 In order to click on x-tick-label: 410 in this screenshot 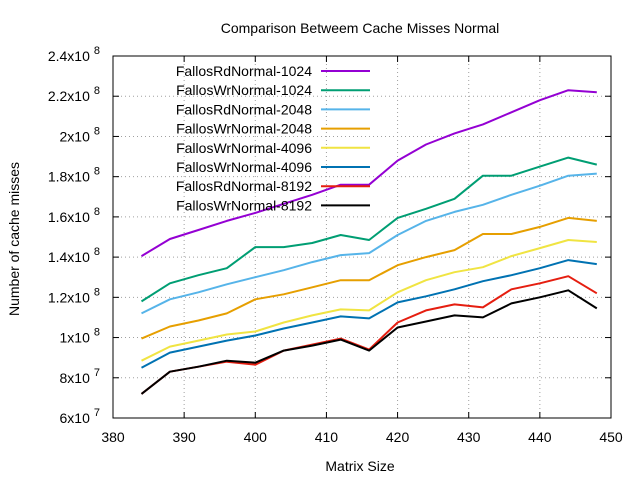, I will do `click(327, 437)`.